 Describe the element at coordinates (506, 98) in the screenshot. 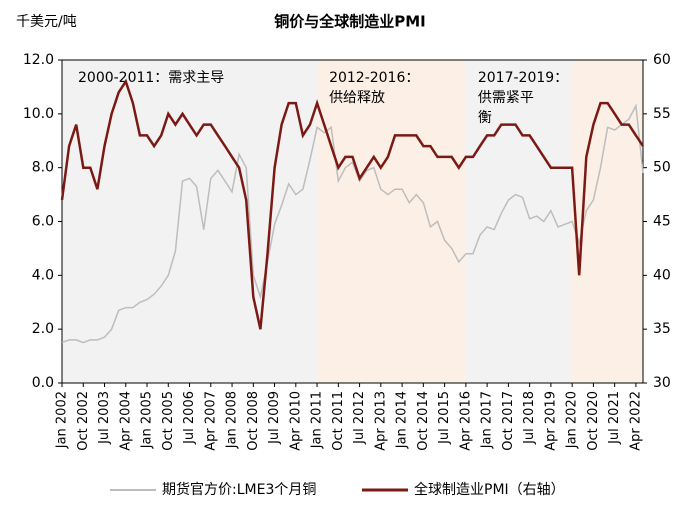

I see `period-label: 供需紧平` at that location.